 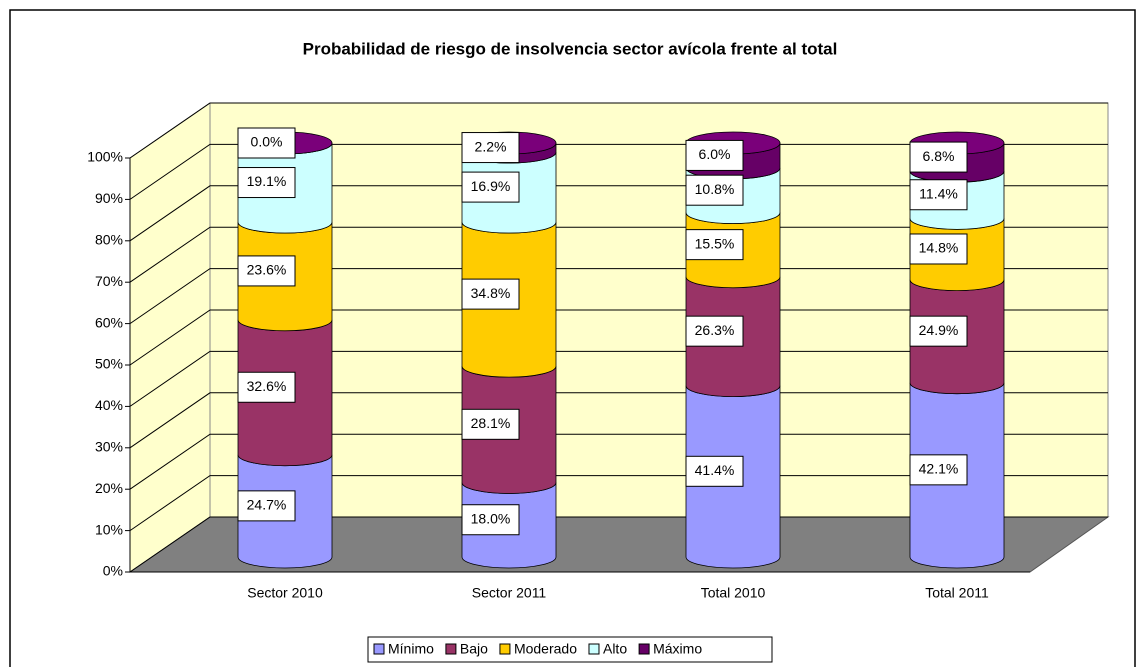 I want to click on data-label: 15.5%, so click(x=715, y=243).